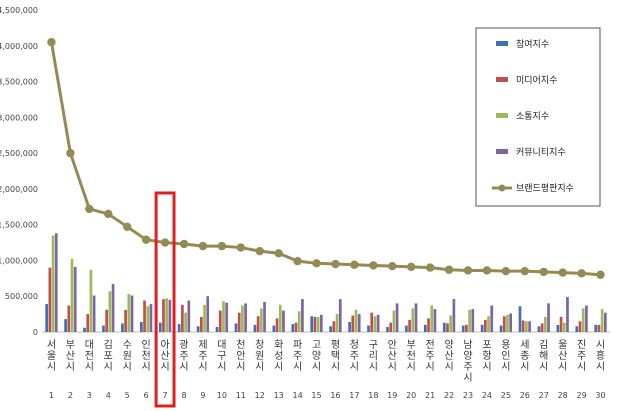 Image resolution: width=621 pixels, height=411 pixels. What do you see at coordinates (600, 395) in the screenshot?
I see `x-rank-label: 30` at bounding box center [600, 395].